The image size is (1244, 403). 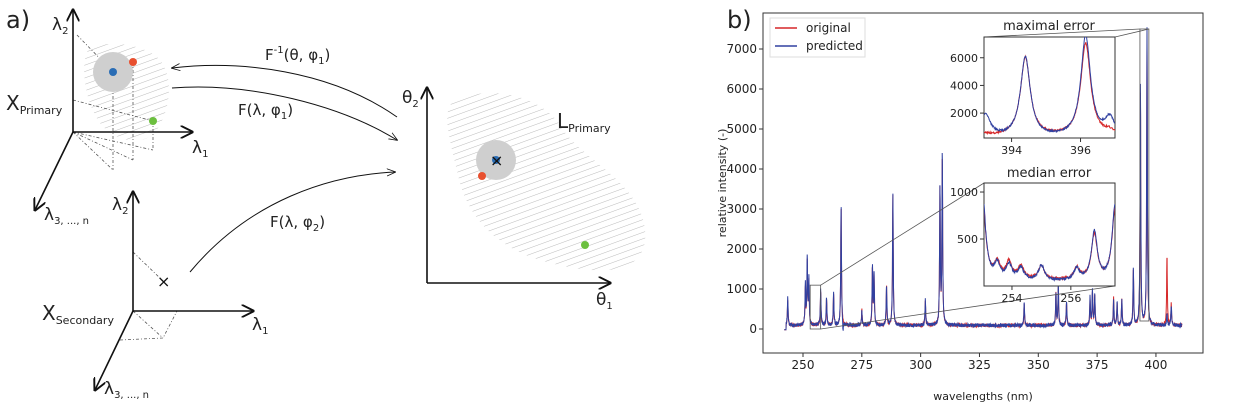 I want to click on forward-mapping-label-primary: F(λ, φ1), so click(x=265, y=111).